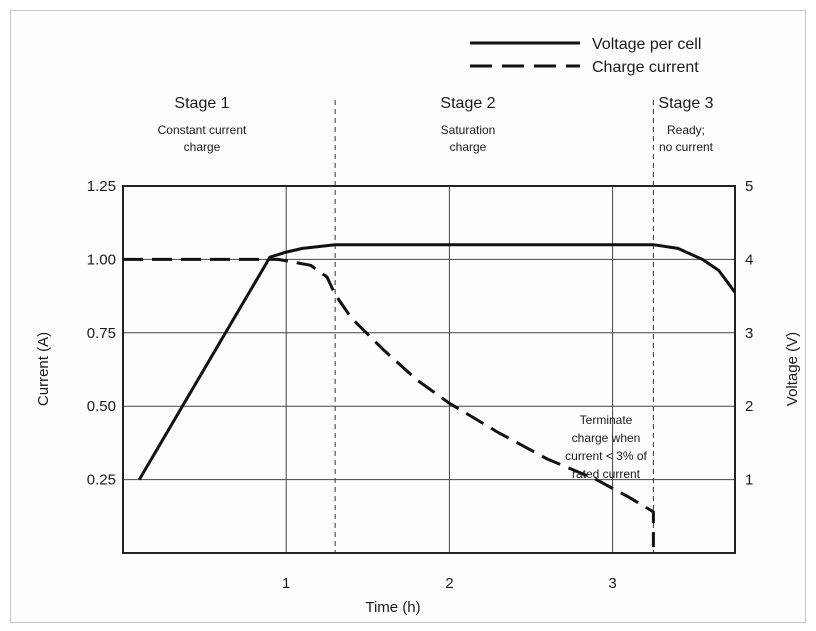 This screenshot has height=631, width=816. What do you see at coordinates (201, 103) in the screenshot?
I see `stage-1-title: Stage 1` at bounding box center [201, 103].